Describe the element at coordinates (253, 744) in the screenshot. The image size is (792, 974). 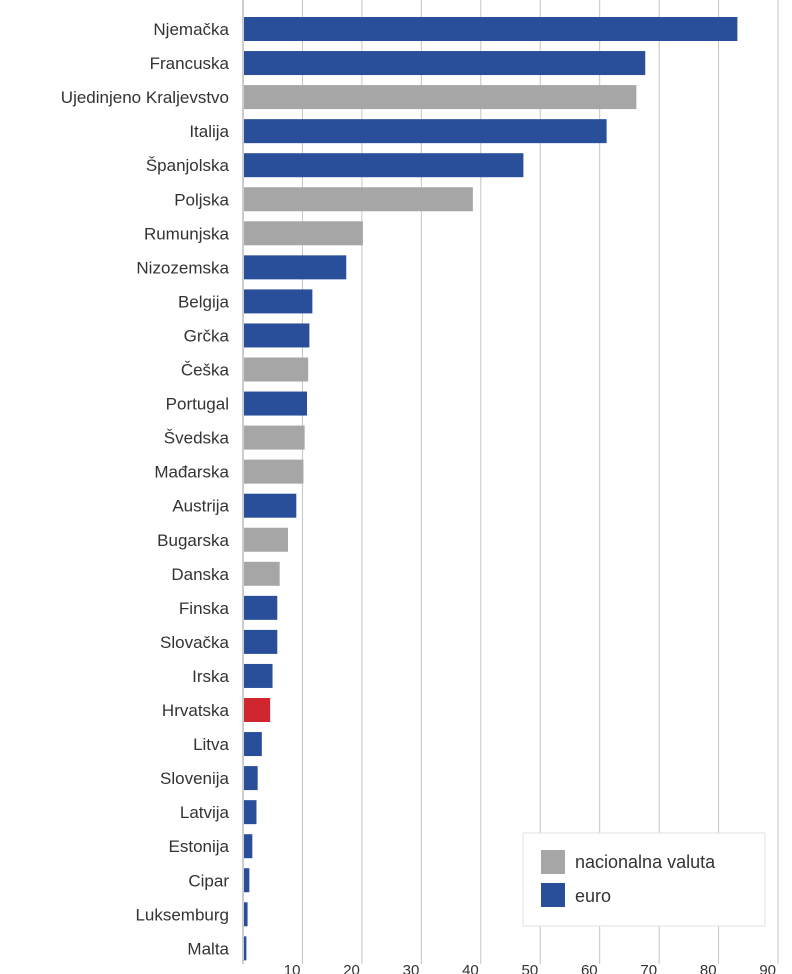
I see `bar-litva` at that location.